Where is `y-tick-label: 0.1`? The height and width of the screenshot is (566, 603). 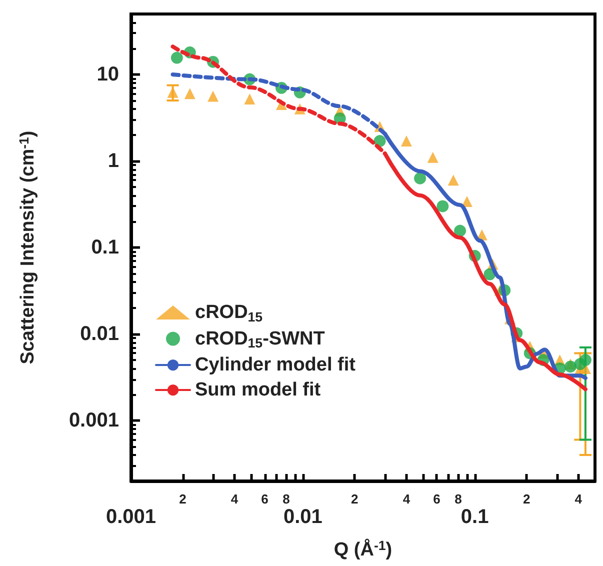 y-tick-label: 0.1 is located at coordinates (105, 247).